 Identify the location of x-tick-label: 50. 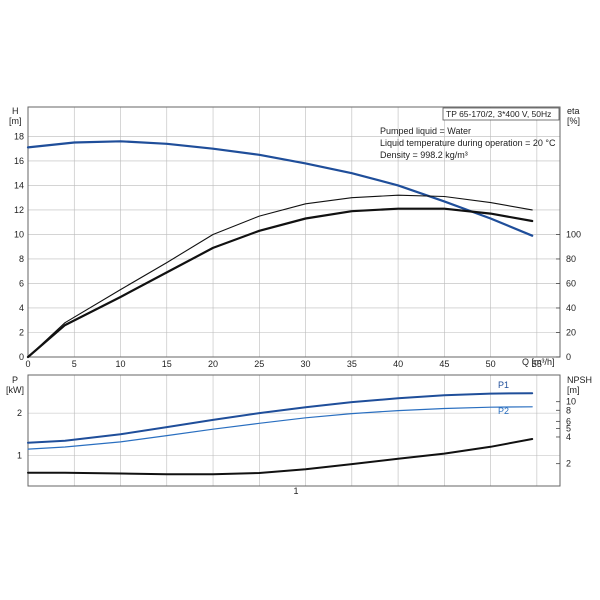
(491, 364).